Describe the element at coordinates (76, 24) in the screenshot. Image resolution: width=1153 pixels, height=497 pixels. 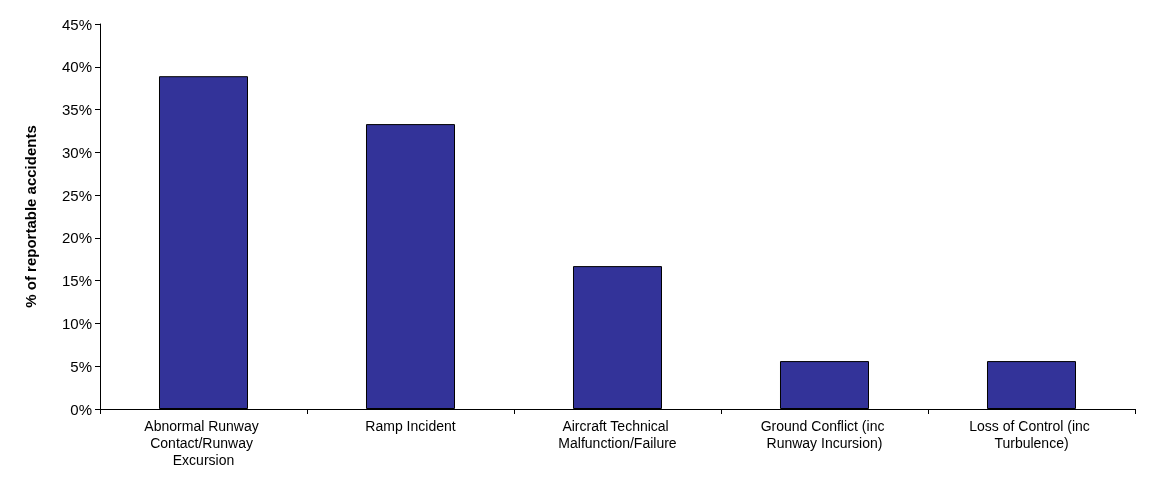
I see `y-tick-label: 45%` at that location.